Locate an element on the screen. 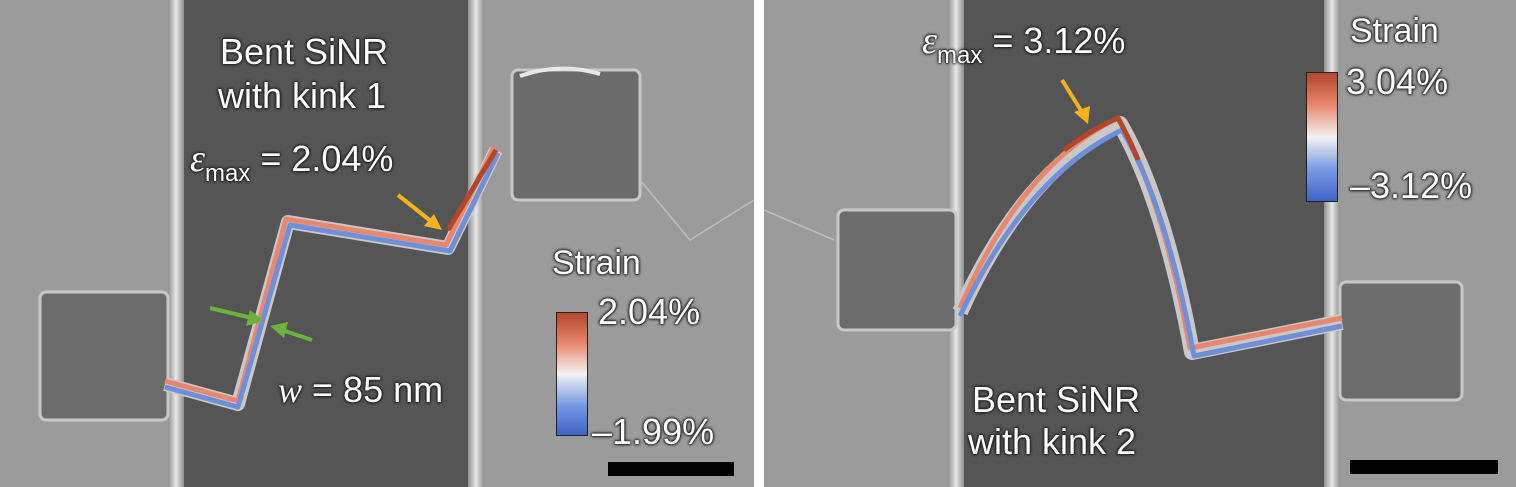 The image size is (1516, 487). colorbar-max-left: 2.04% is located at coordinates (649, 311).